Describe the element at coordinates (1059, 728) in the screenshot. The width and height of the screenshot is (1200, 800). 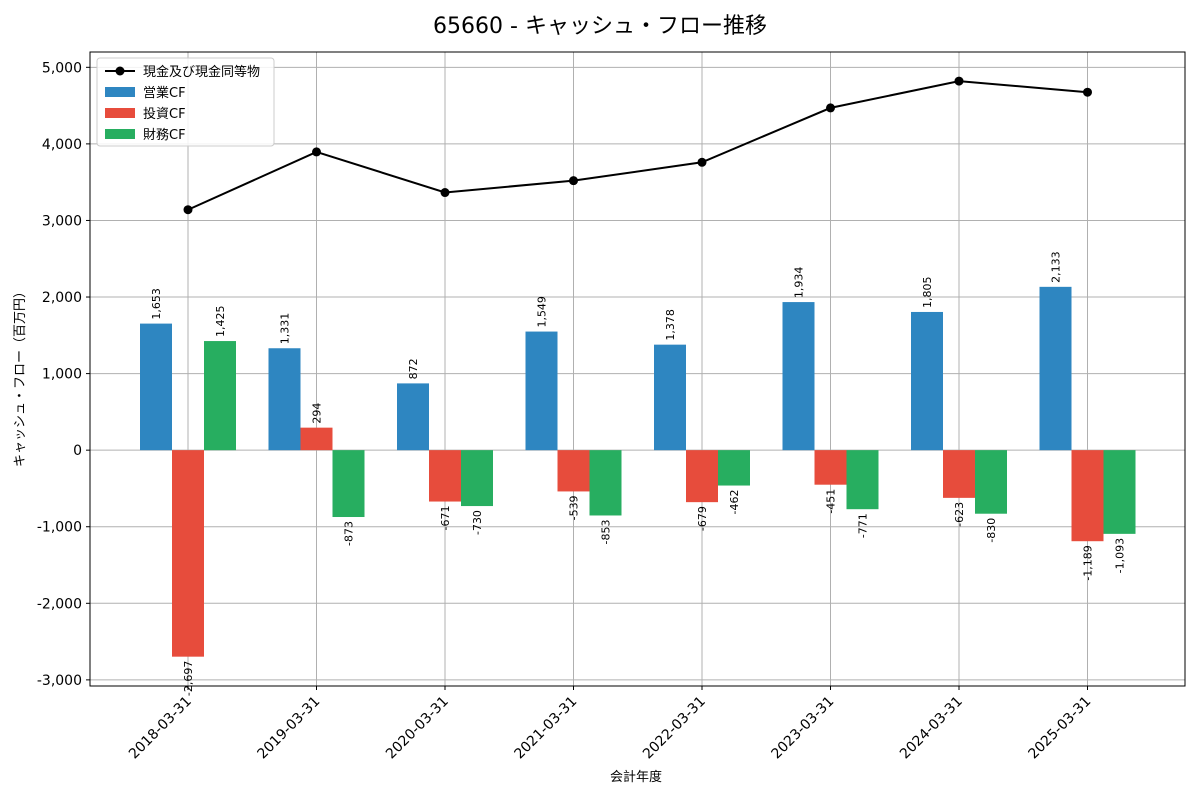
I see `x-tick-label: 2025-03-31` at that location.